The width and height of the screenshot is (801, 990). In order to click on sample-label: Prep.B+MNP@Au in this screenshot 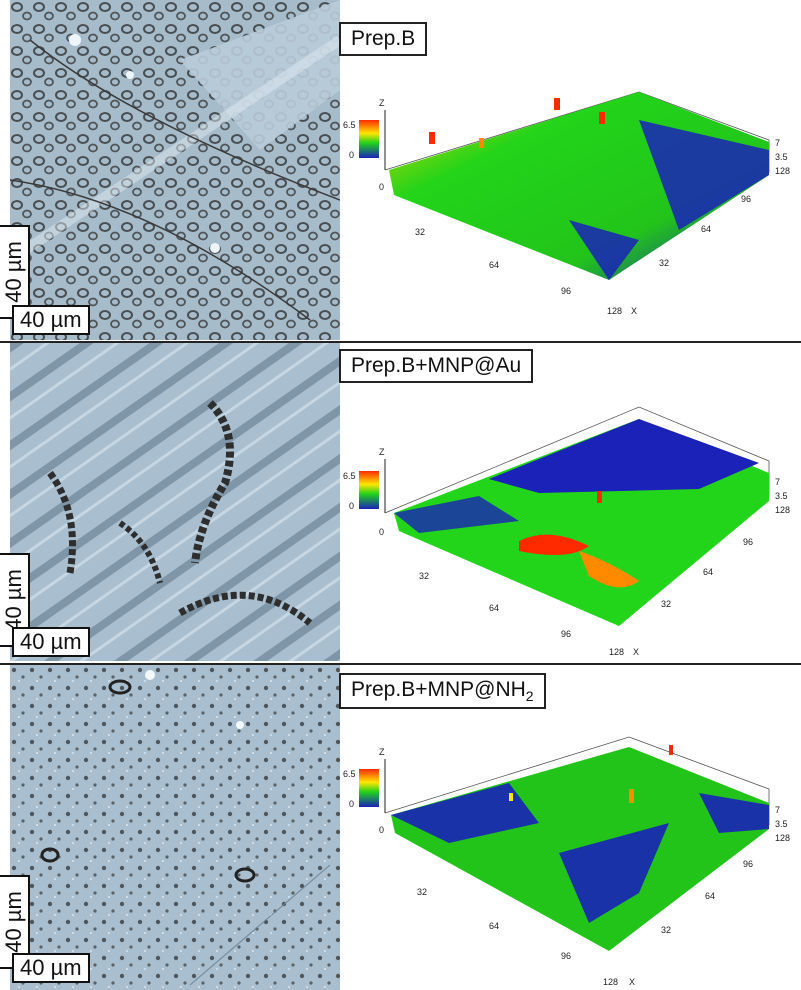, I will do `click(436, 366)`.